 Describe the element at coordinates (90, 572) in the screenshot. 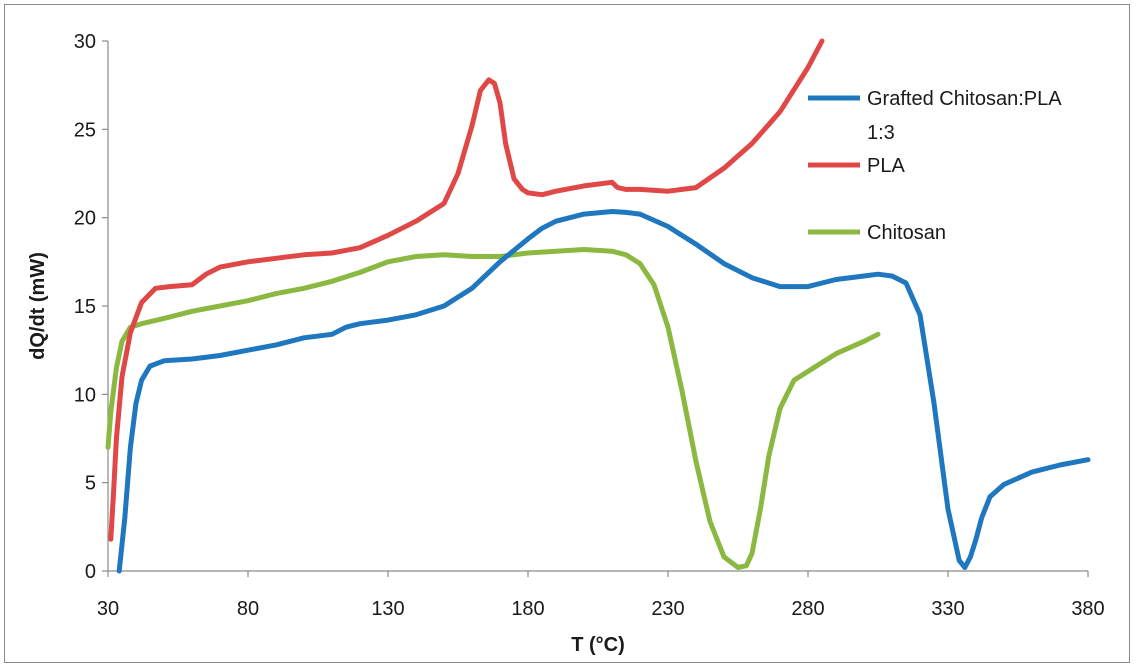

I see `y-tick-label: 0` at that location.